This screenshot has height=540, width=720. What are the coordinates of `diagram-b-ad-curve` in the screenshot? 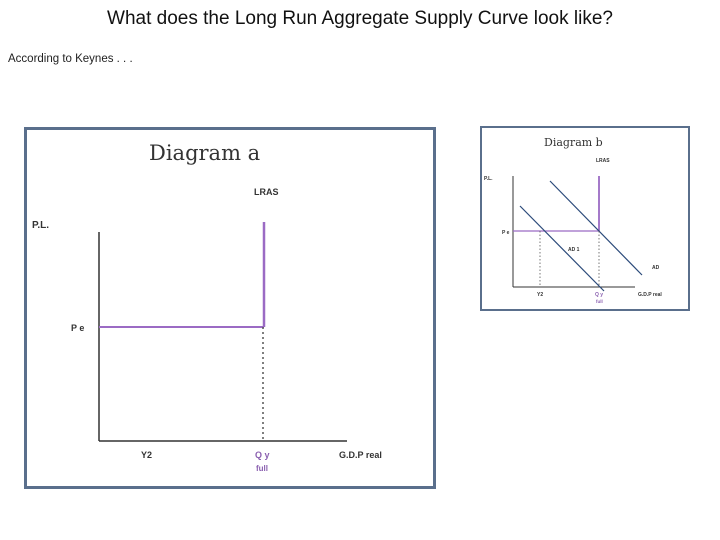 It's located at (596, 228).